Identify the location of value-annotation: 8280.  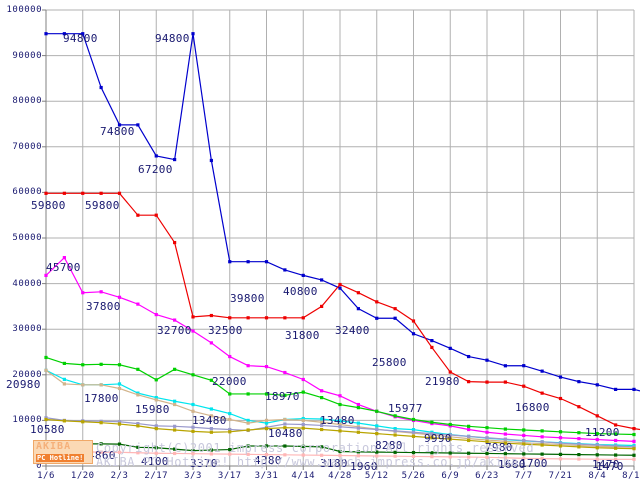
(389, 445).